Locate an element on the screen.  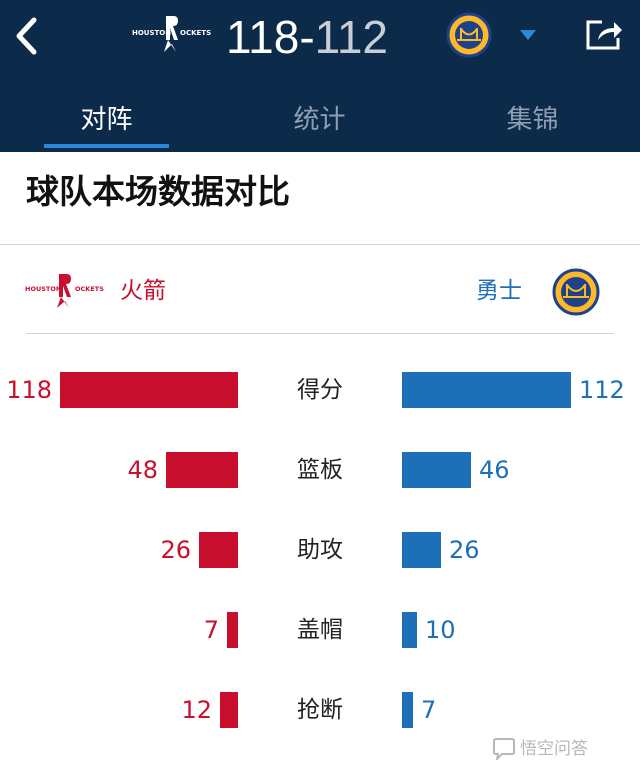
away-score: 112 is located at coordinates (351, 37).